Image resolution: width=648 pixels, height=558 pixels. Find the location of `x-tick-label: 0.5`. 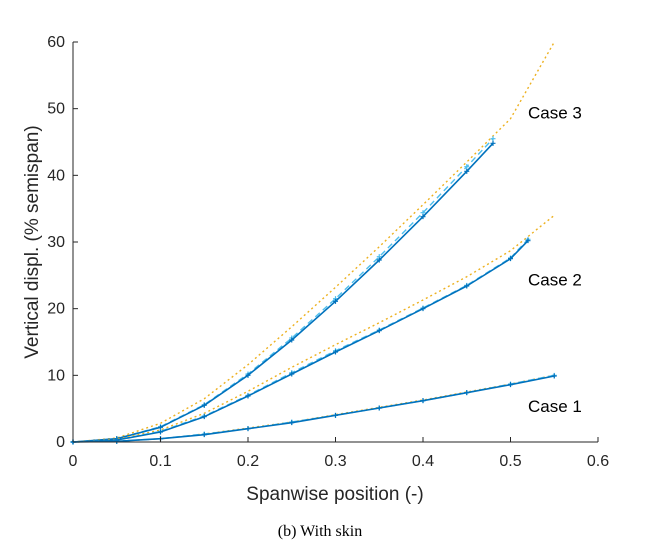

x-tick-label: 0.5 is located at coordinates (510, 461).